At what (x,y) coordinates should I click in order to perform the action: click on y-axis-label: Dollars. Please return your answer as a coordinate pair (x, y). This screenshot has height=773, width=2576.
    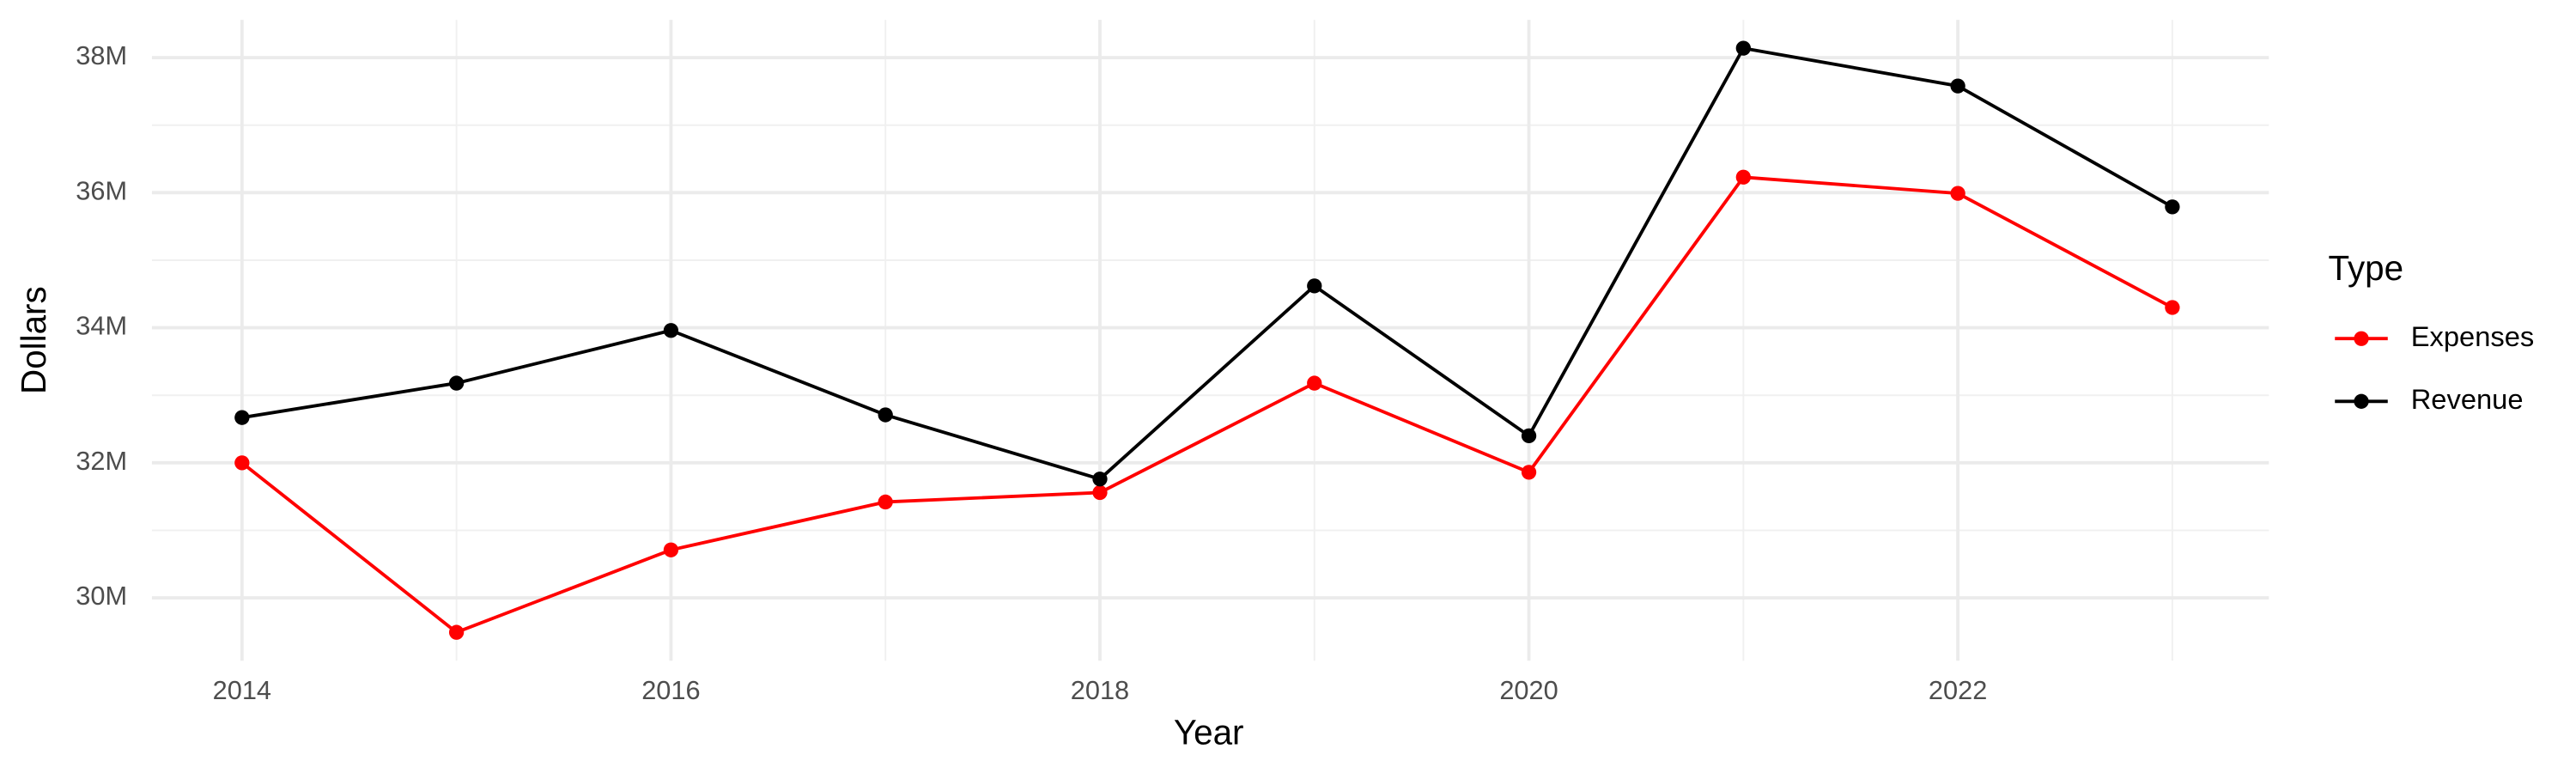
    Looking at the image, I should click on (33, 340).